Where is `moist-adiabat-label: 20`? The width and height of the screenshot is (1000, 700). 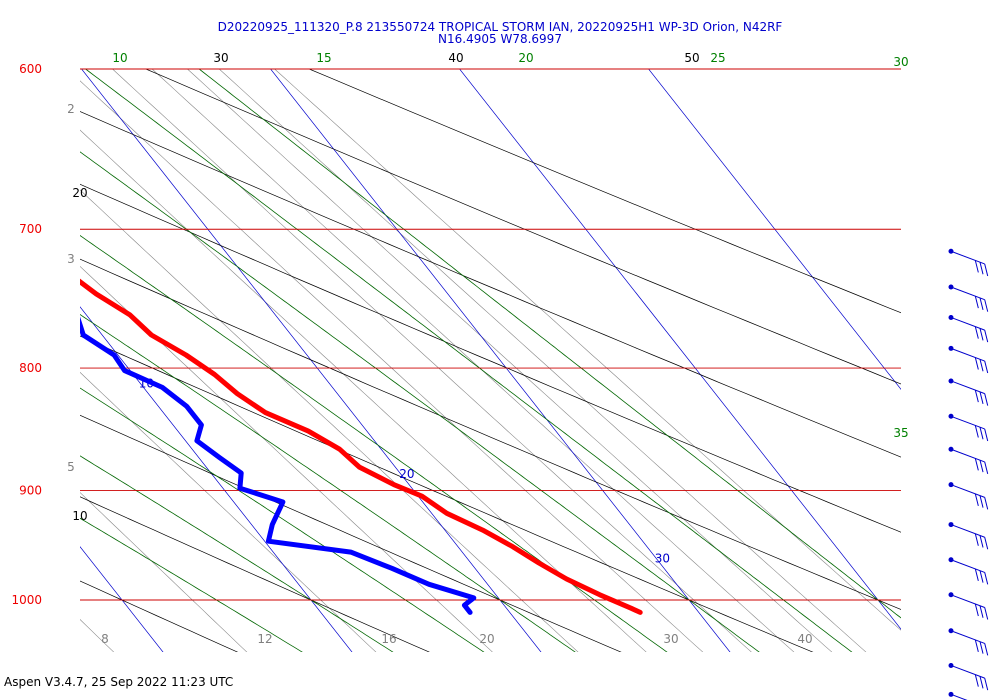 moist-adiabat-label: 20 is located at coordinates (525, 58).